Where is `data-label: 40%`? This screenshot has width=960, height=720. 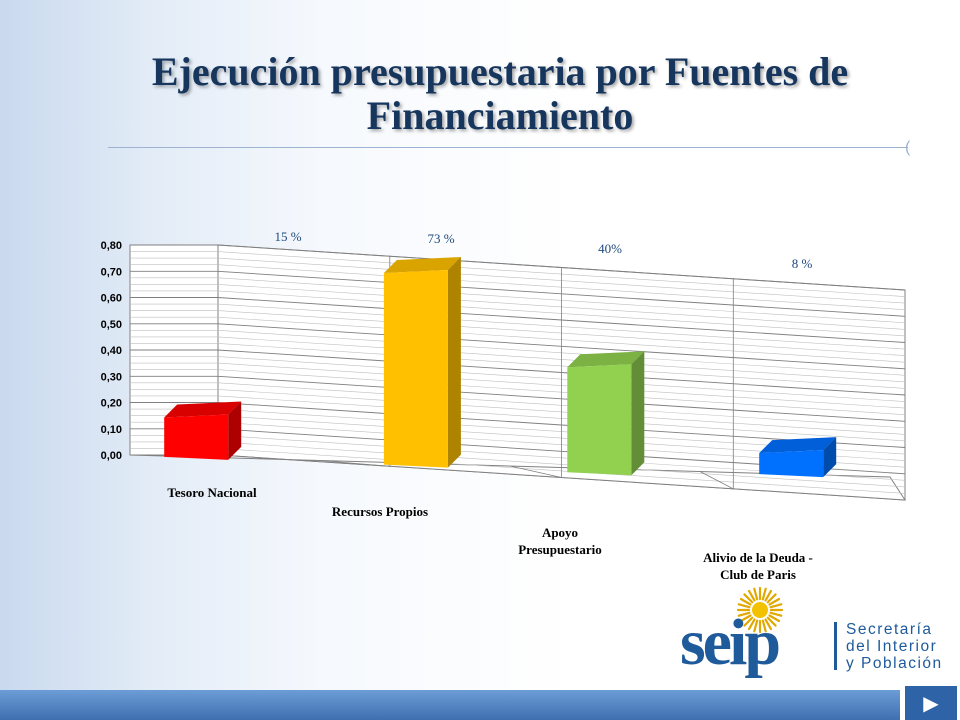 data-label: 40% is located at coordinates (610, 248).